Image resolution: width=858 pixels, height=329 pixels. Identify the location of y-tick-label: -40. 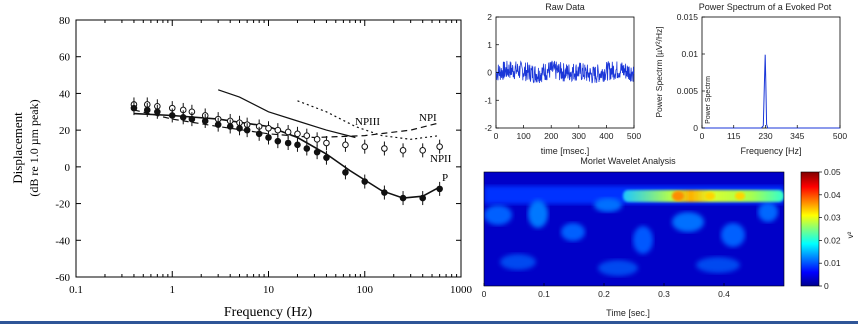
(62, 241).